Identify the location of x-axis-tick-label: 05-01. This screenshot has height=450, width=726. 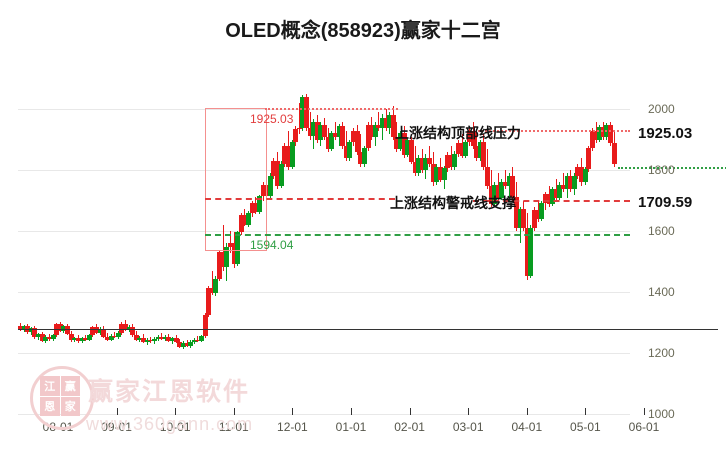
(585, 427).